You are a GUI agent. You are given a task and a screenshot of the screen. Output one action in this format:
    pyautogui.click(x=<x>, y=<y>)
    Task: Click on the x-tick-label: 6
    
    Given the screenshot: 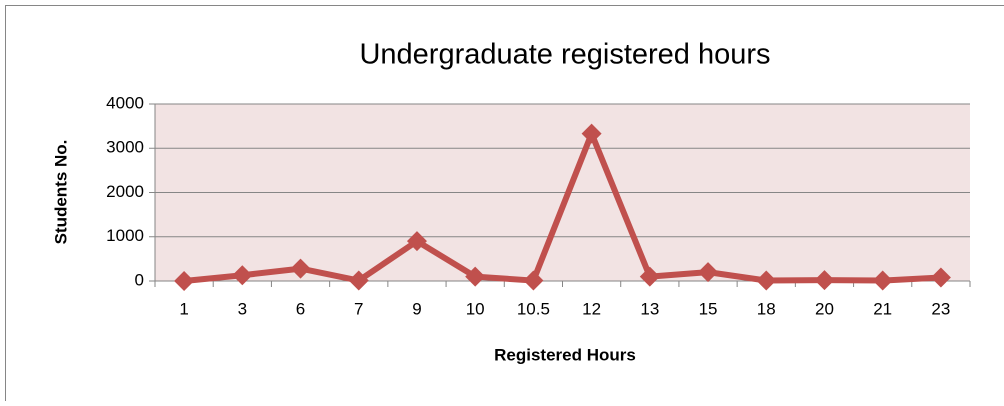 What is the action you would take?
    pyautogui.click(x=300, y=308)
    